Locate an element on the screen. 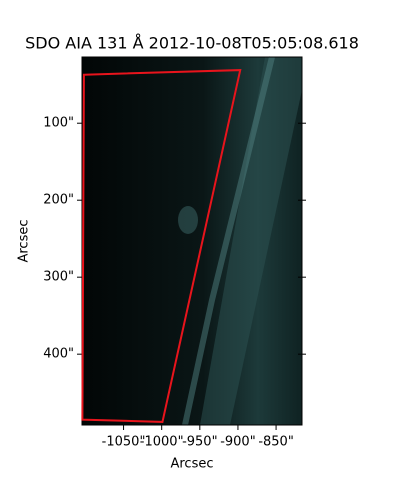 The height and width of the screenshot is (480, 400). y-tick-label: 400" is located at coordinates (58, 354).